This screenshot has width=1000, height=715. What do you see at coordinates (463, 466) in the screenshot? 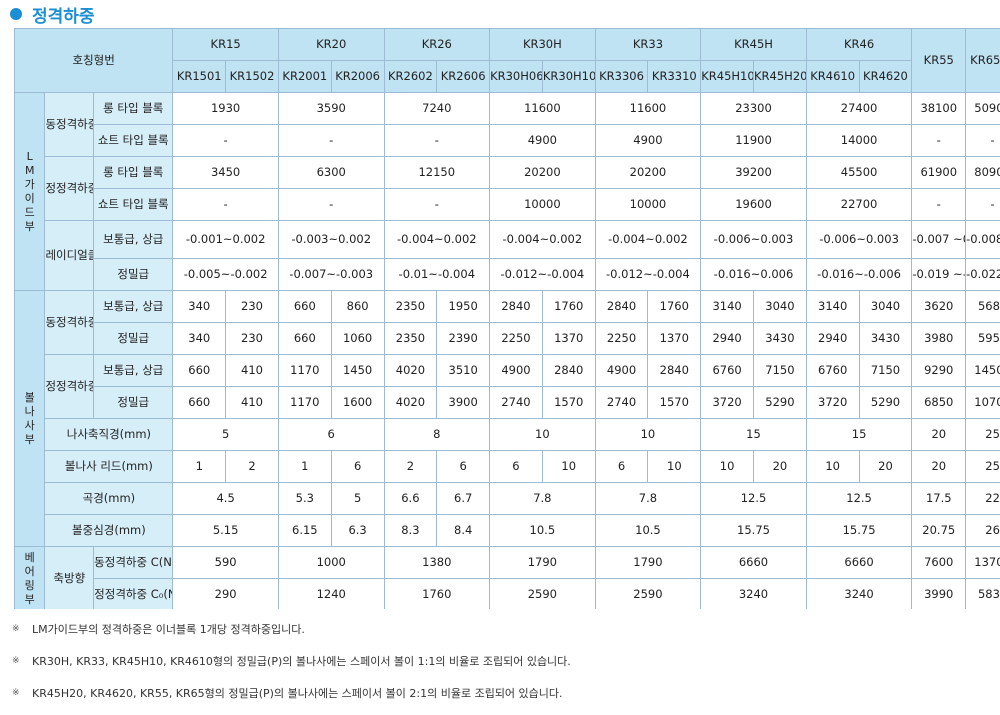
I see `cell: 6` at bounding box center [463, 466].